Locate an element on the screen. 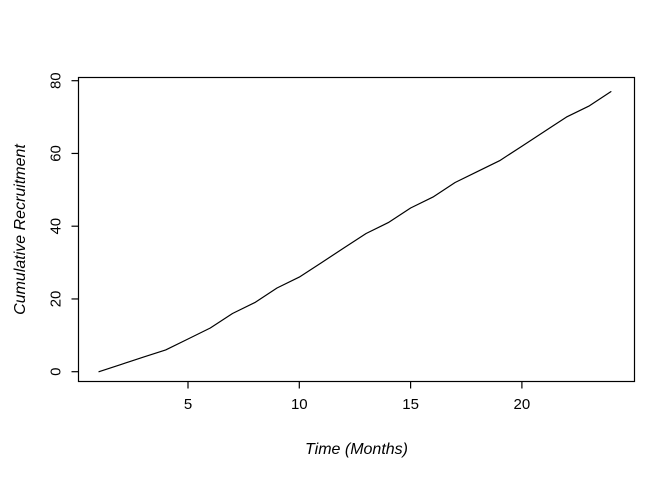  y-axis-ticks: 0 20 40 60 80 is located at coordinates (63, 224).